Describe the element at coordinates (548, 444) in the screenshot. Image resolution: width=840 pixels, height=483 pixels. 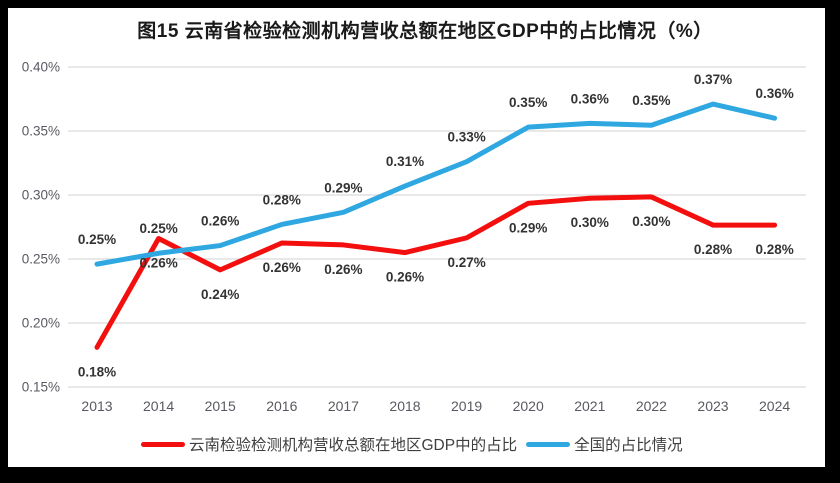
I see `legend-swatch-national-line` at that location.